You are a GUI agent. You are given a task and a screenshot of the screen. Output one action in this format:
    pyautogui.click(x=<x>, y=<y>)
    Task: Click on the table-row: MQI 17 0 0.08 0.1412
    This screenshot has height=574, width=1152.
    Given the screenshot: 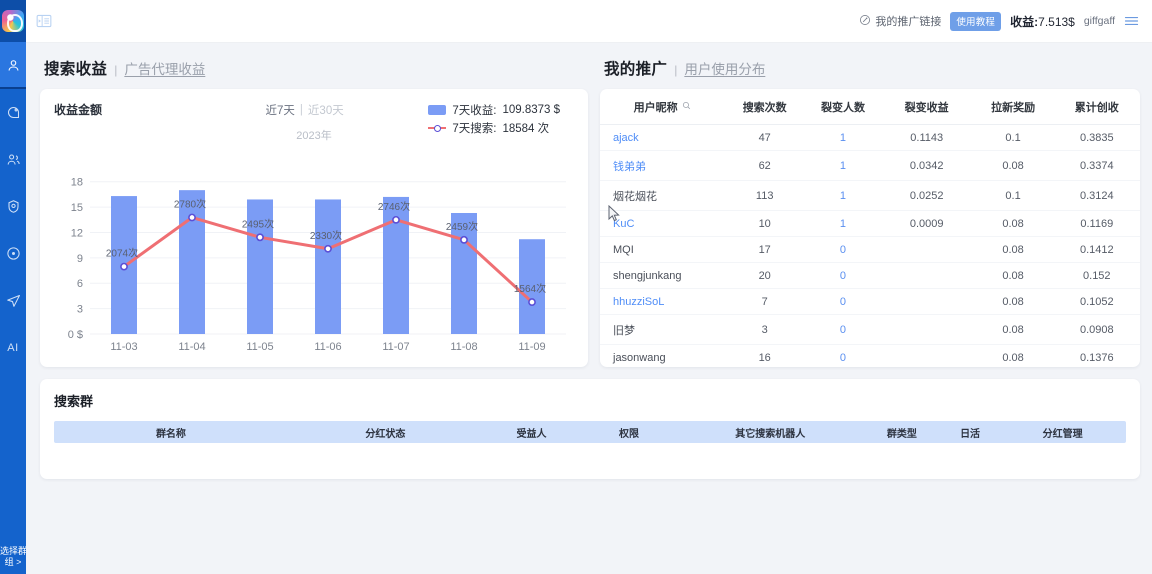 What is the action you would take?
    pyautogui.click(x=870, y=249)
    